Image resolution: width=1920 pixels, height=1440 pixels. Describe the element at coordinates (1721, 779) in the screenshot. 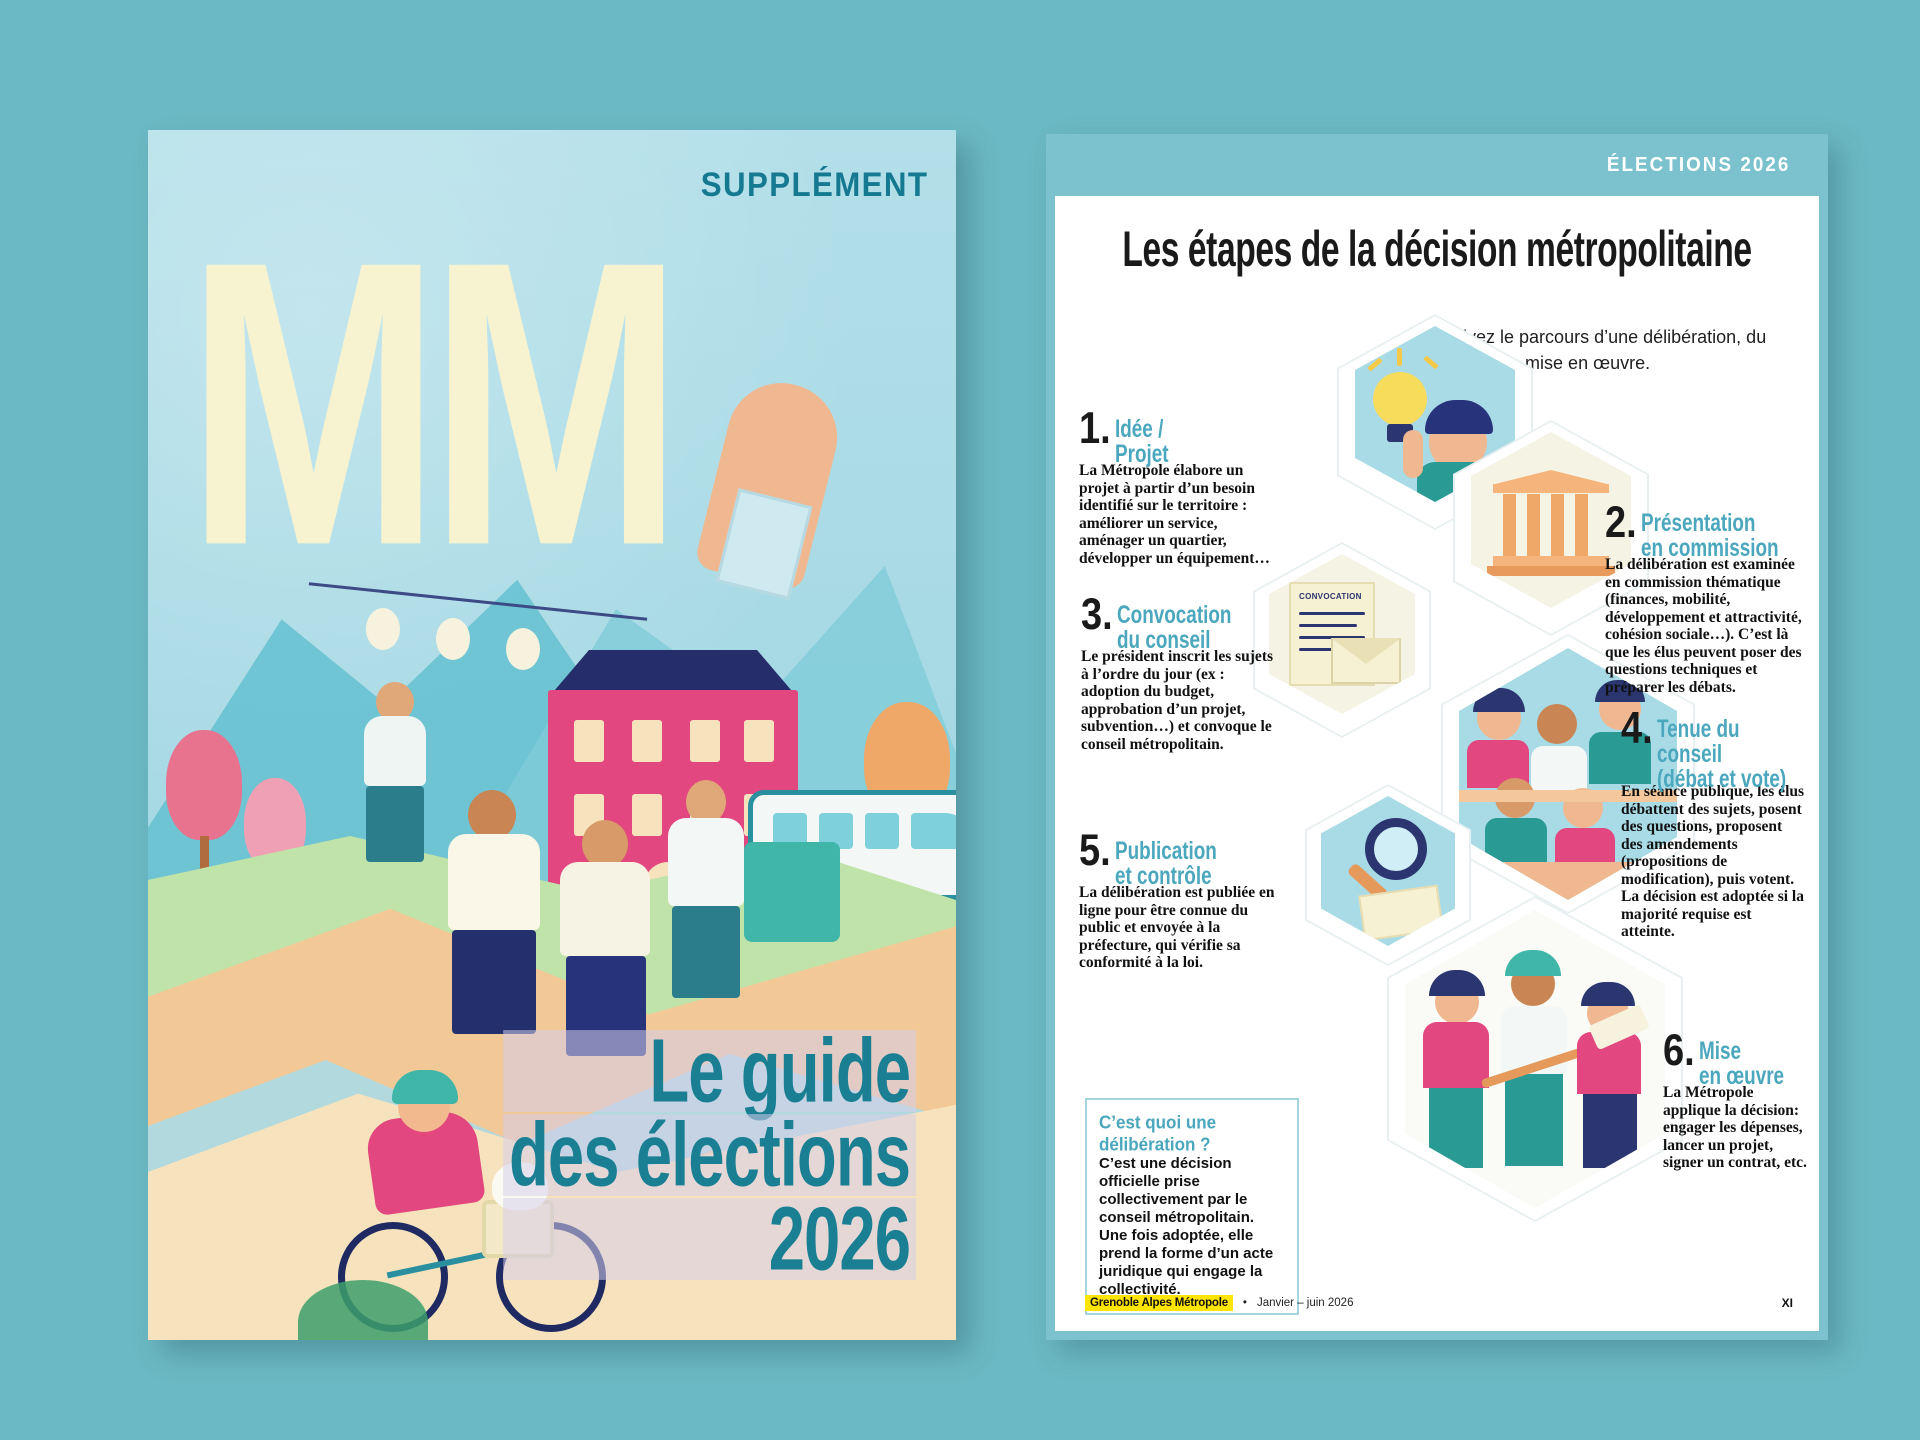

I see `step-4-title-line-2: (débat et vote)` at that location.